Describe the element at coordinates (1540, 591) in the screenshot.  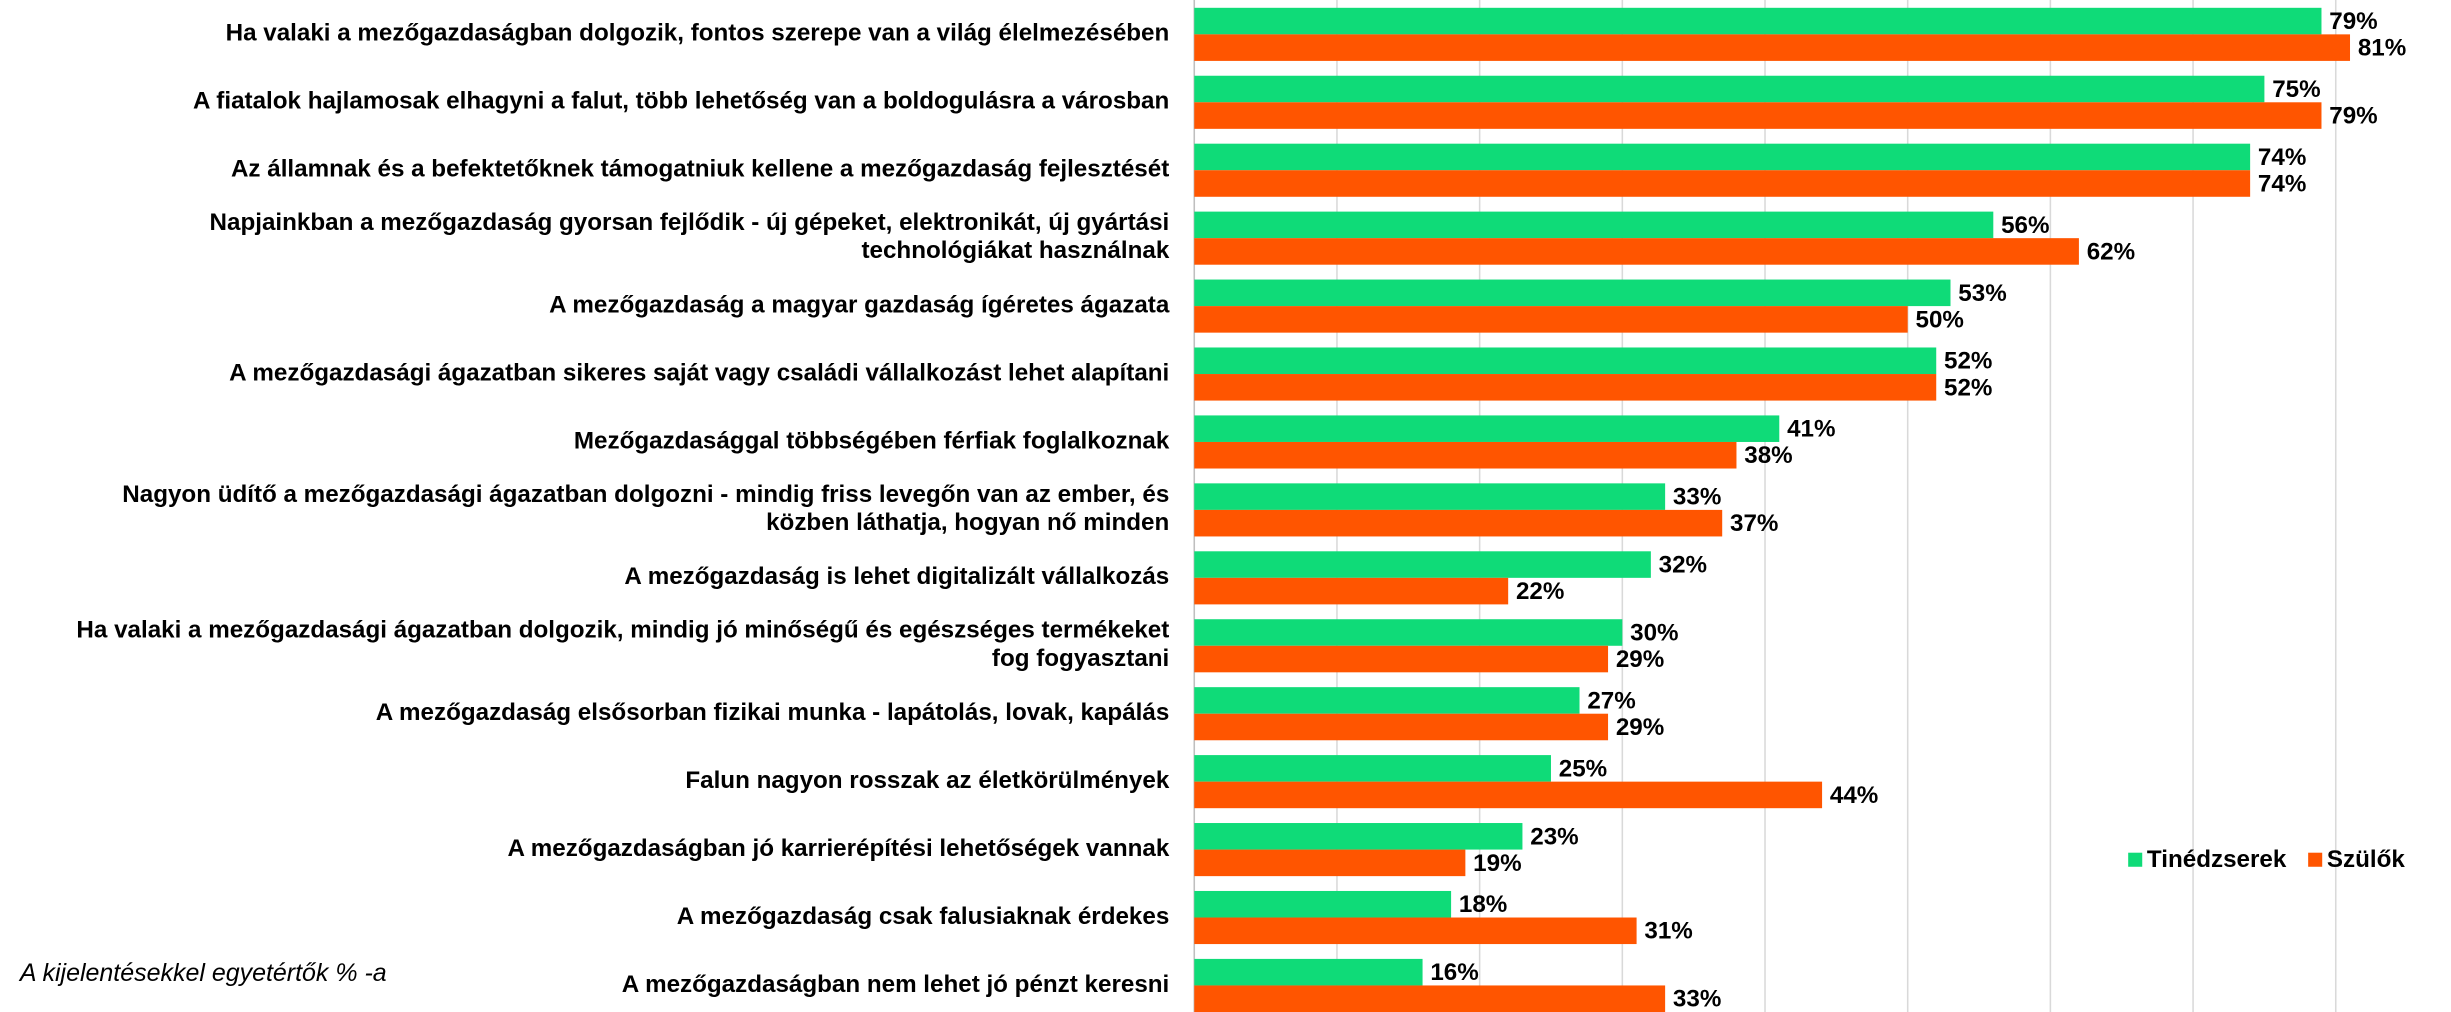
I see `value-label: 22%` at that location.